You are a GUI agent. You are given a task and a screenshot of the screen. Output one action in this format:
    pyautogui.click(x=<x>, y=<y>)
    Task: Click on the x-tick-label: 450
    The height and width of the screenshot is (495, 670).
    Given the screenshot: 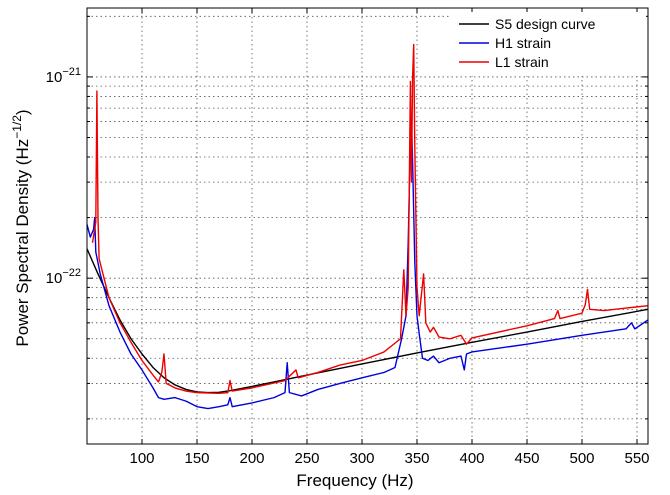 What is the action you would take?
    pyautogui.click(x=526, y=458)
    